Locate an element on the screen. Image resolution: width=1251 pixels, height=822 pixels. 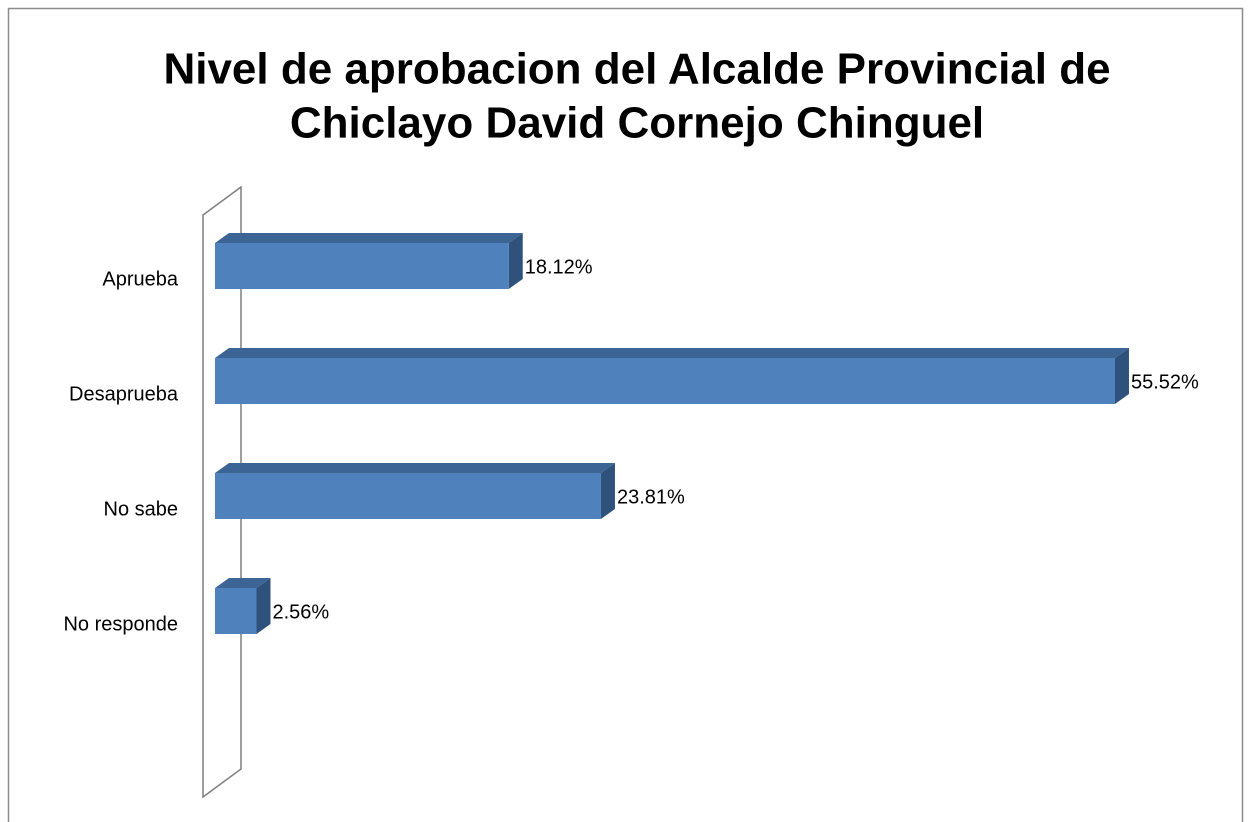
category-label: No responde is located at coordinates (120, 624).